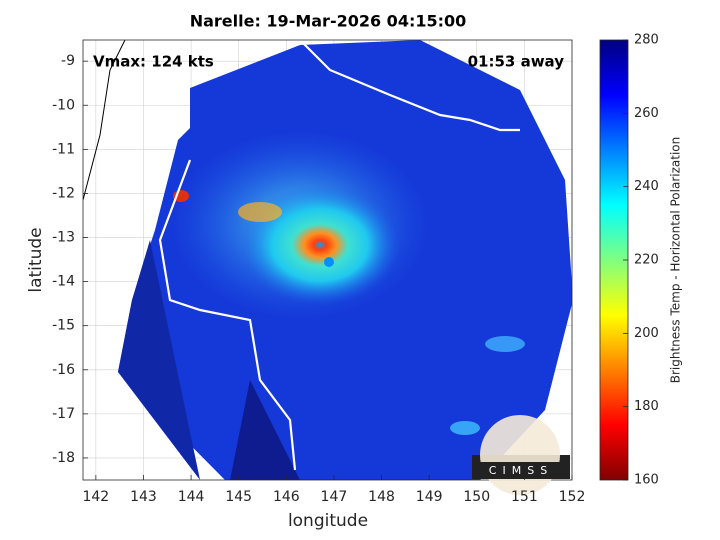 This screenshot has height=540, width=720. I want to click on x-tick-label: 146, so click(286, 497).